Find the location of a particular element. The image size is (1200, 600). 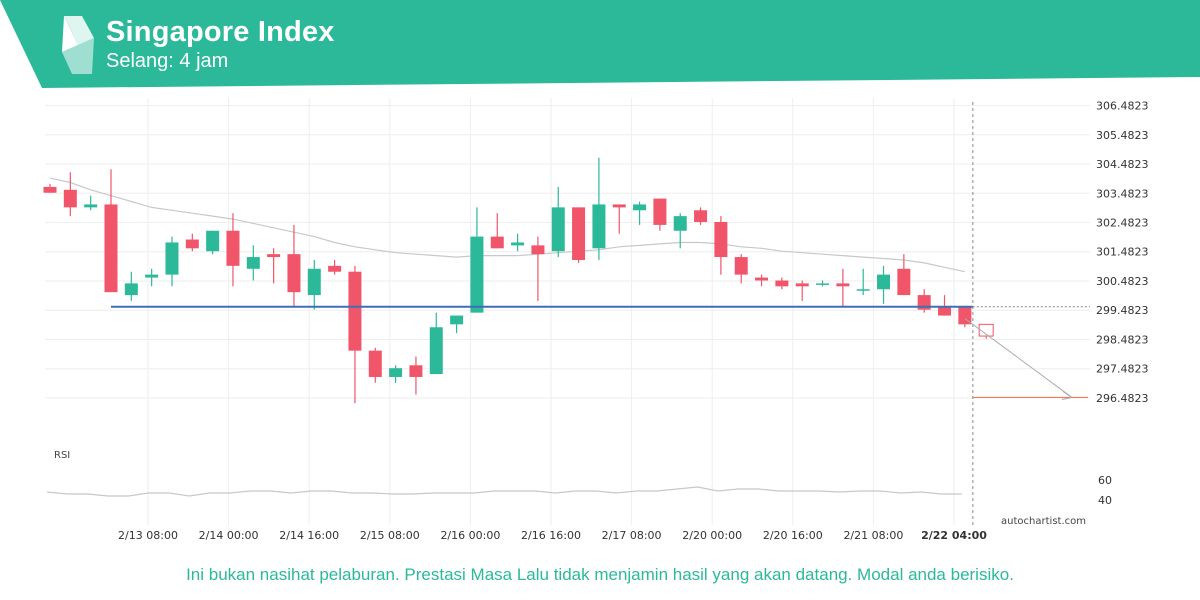

x-tick-label: 2/17 08:00 is located at coordinates (632, 535).